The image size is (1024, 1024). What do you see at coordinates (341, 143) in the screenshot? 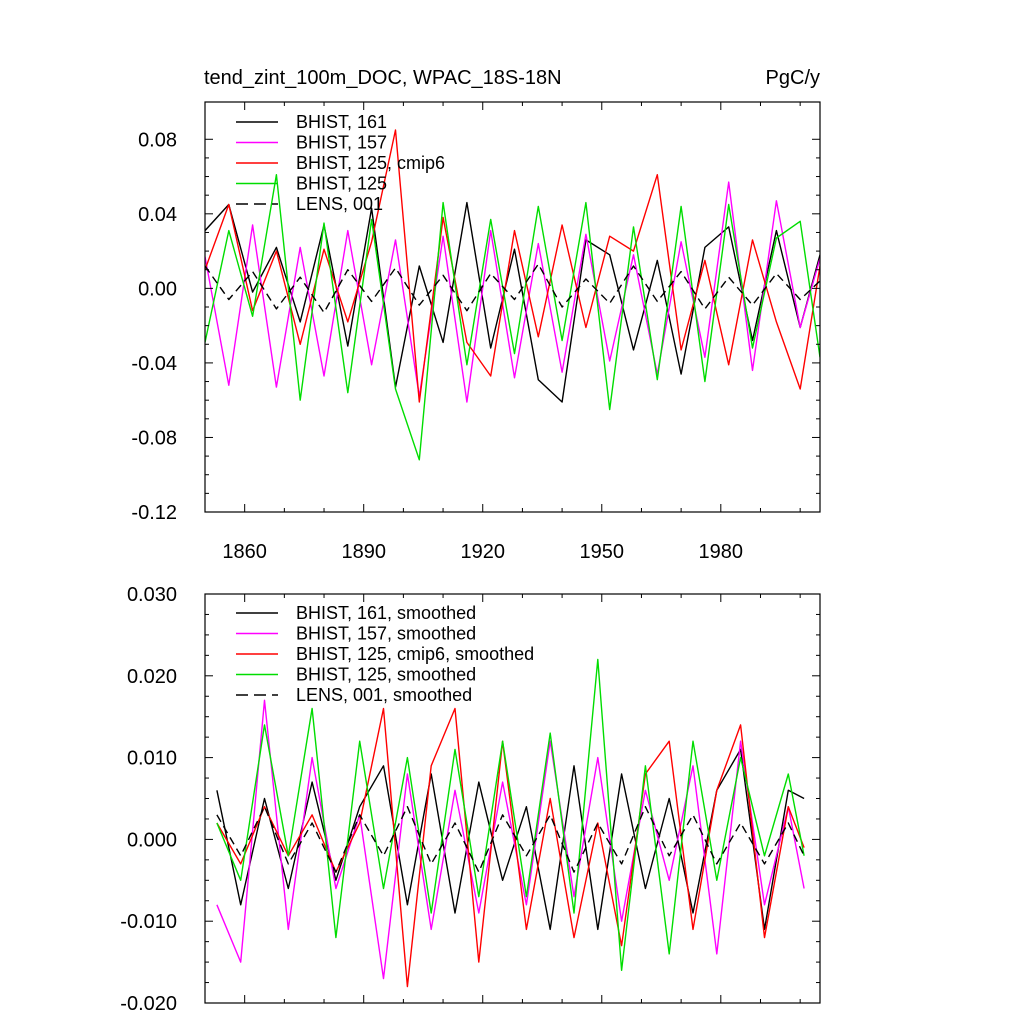
I see `legend-label: BHIST, 157` at bounding box center [341, 143].